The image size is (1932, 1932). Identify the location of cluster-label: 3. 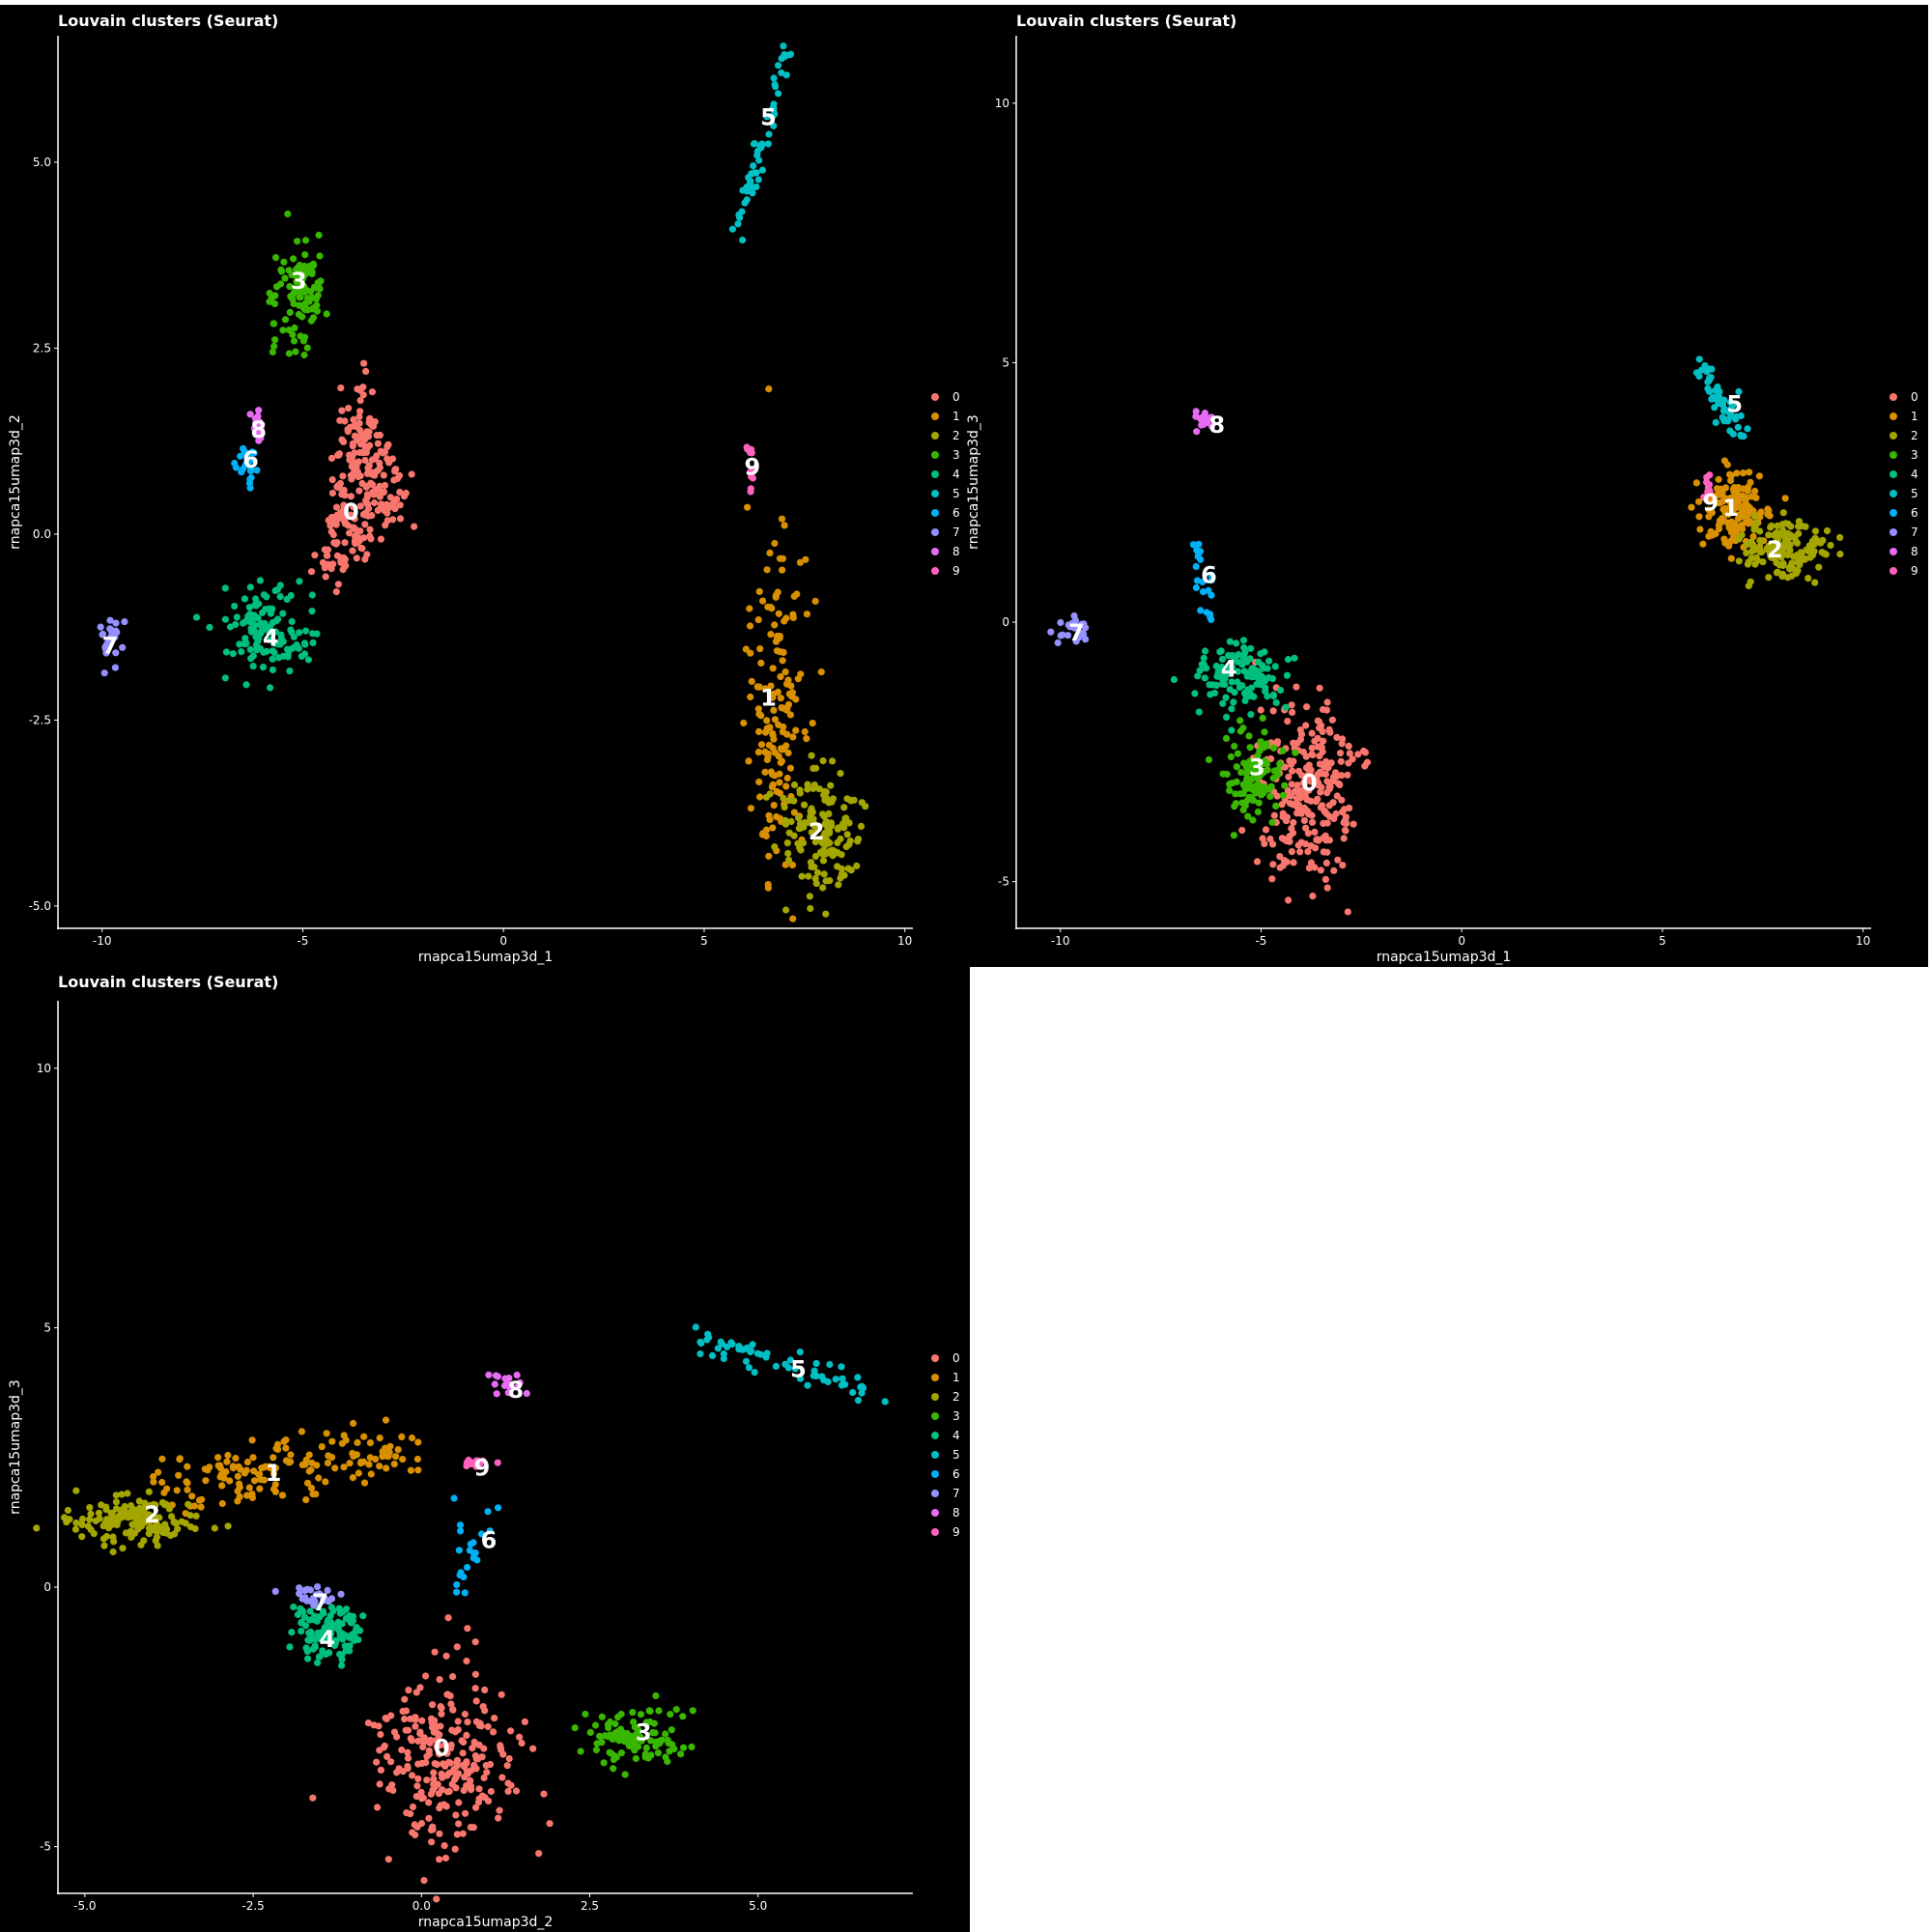
(299, 281).